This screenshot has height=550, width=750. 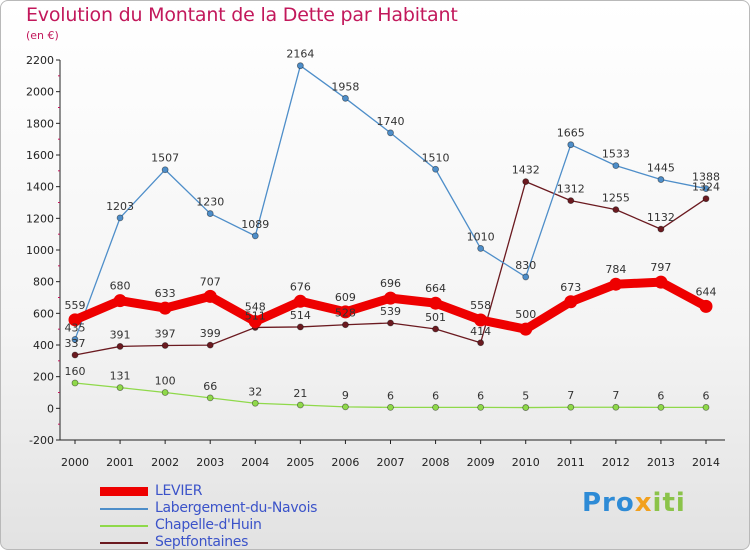 What do you see at coordinates (40, 250) in the screenshot?
I see `y-tick-label: 1000` at bounding box center [40, 250].